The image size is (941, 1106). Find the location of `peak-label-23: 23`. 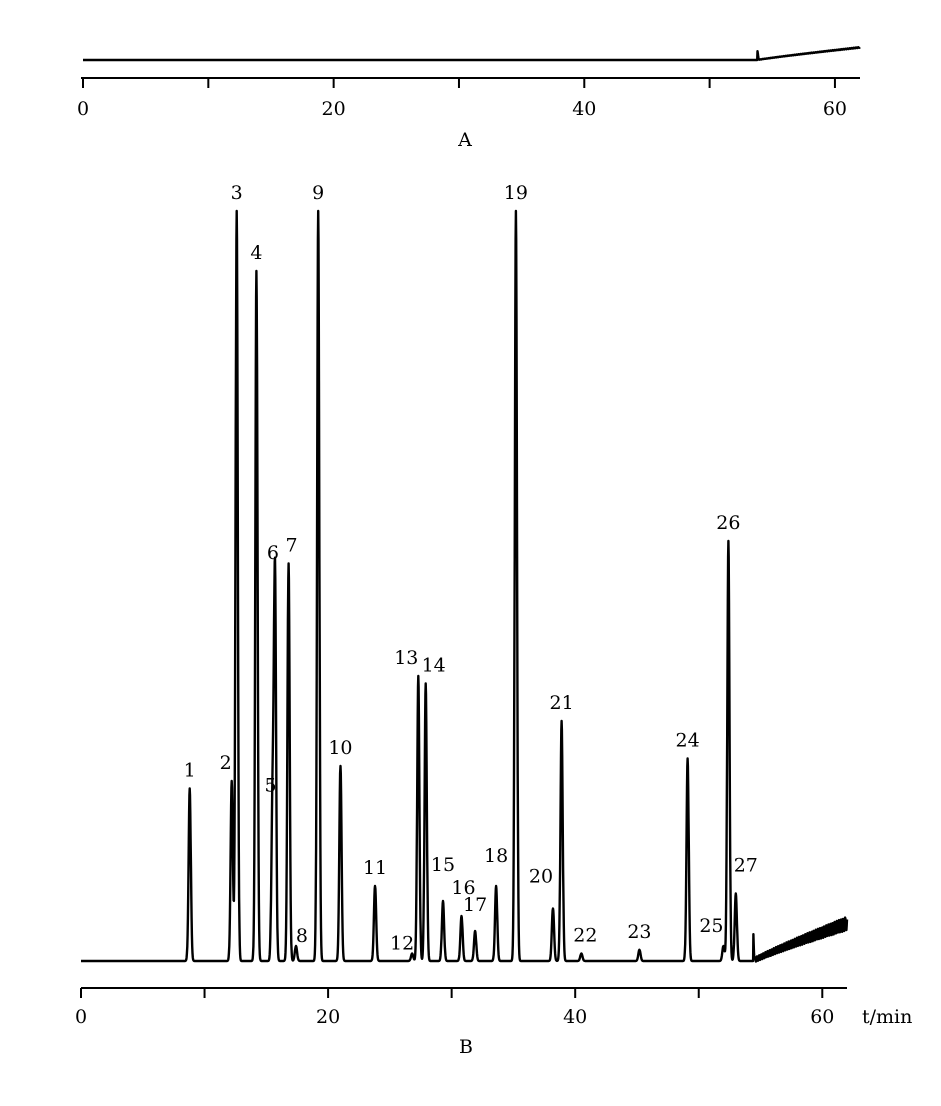

peak-label-23: 23 is located at coordinates (639, 932).